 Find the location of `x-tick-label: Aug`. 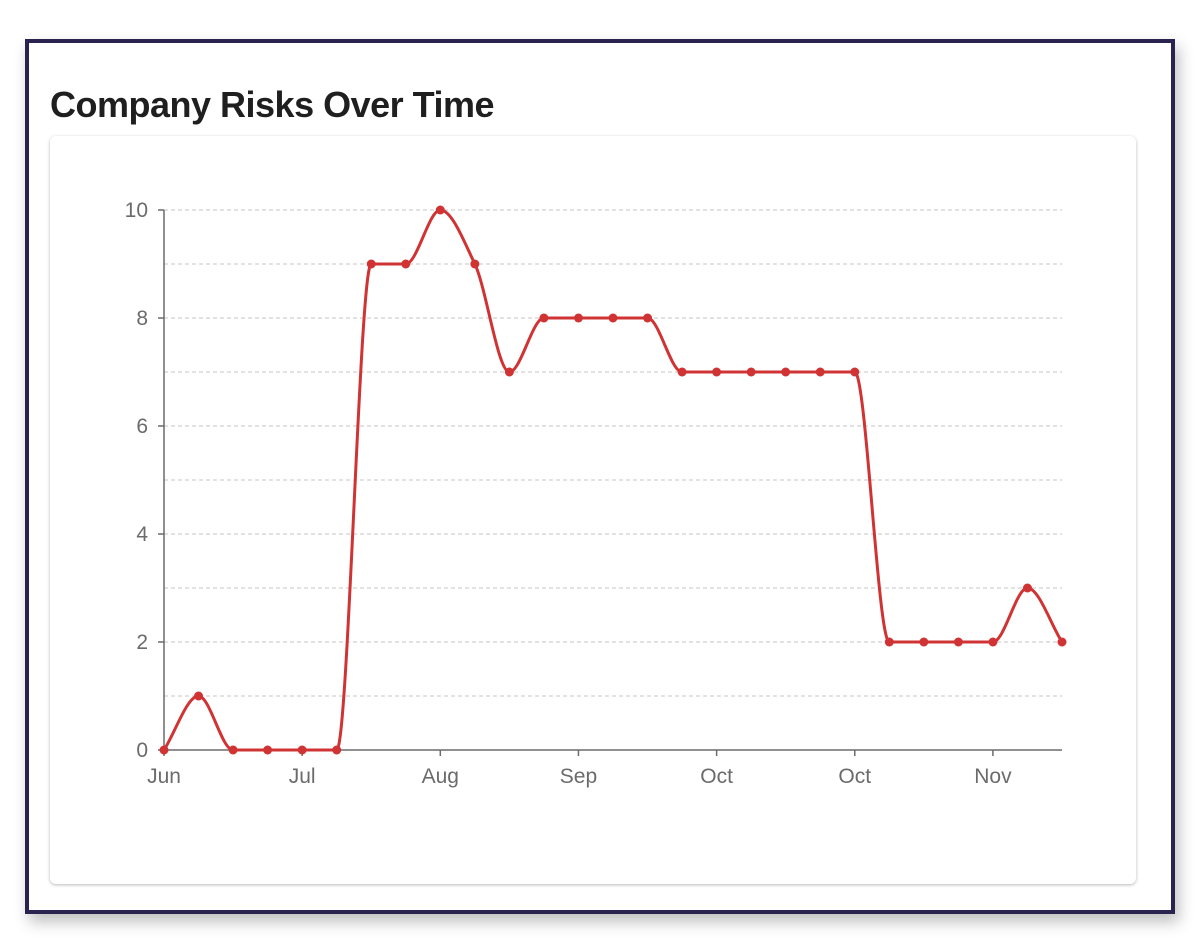

x-tick-label: Aug is located at coordinates (440, 776).